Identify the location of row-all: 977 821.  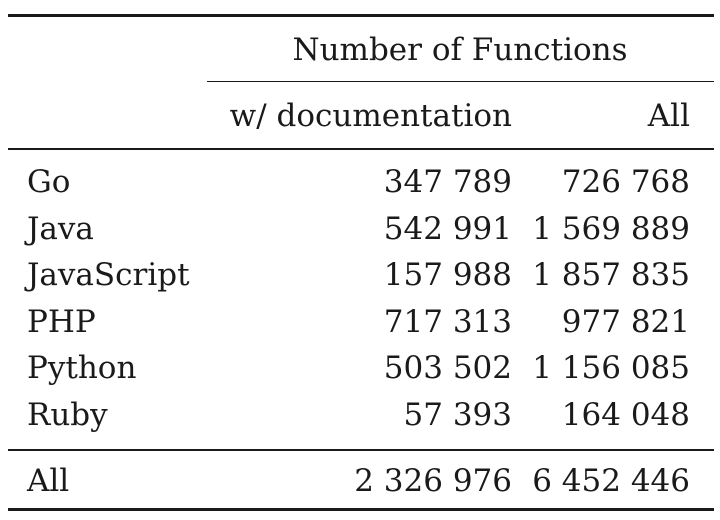
(625, 322).